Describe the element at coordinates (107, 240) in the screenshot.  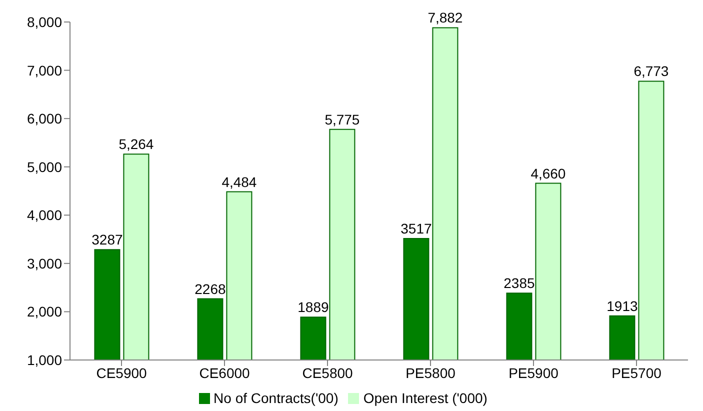
I see `data-label: 3287` at that location.